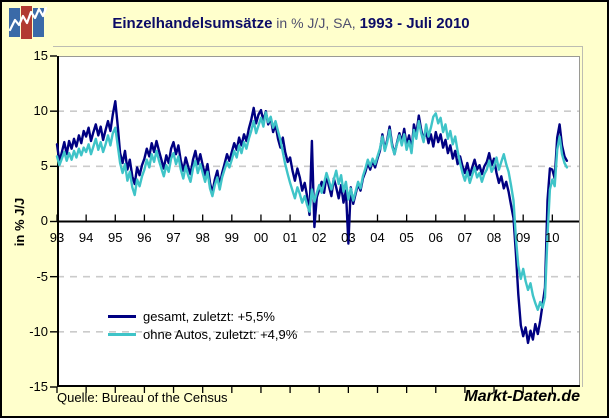 The image size is (609, 418). Describe the element at coordinates (465, 237) in the screenshot. I see `x-tick-label: 07` at that location.